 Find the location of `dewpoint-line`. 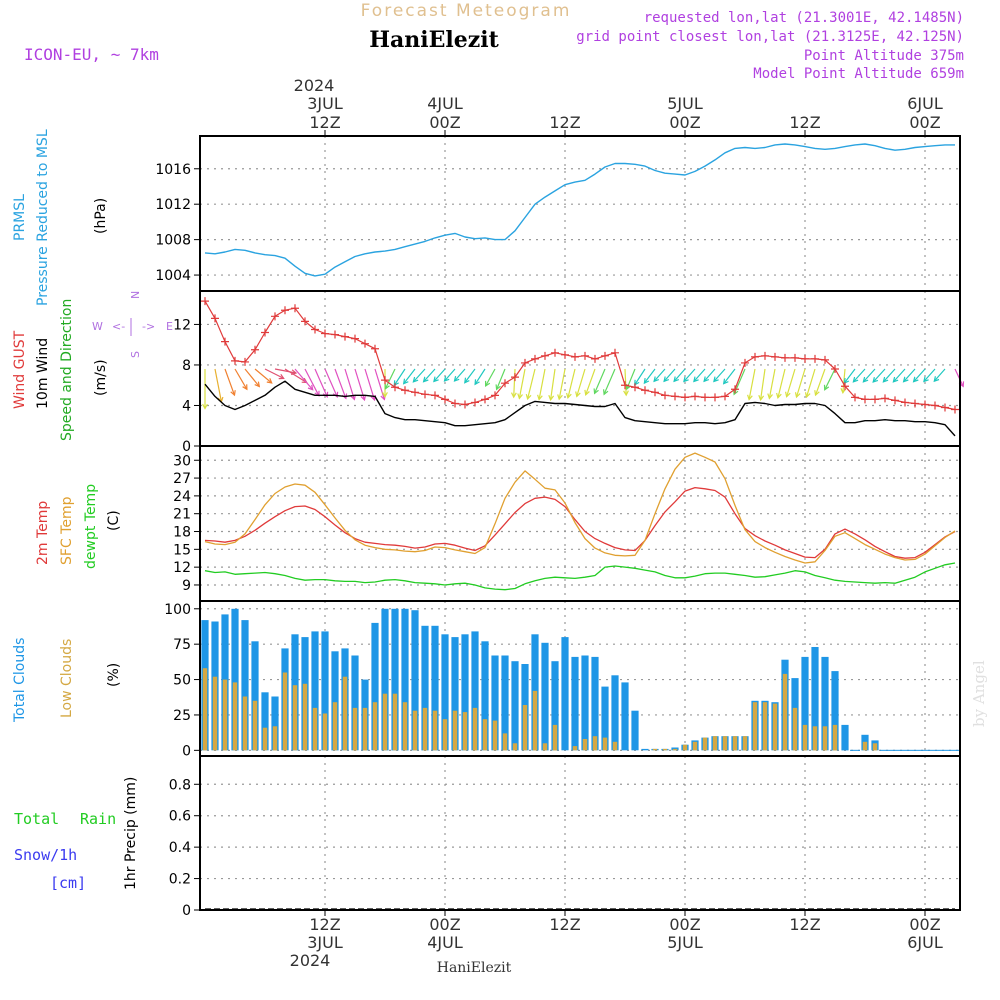

dewpoint-line is located at coordinates (580, 576).